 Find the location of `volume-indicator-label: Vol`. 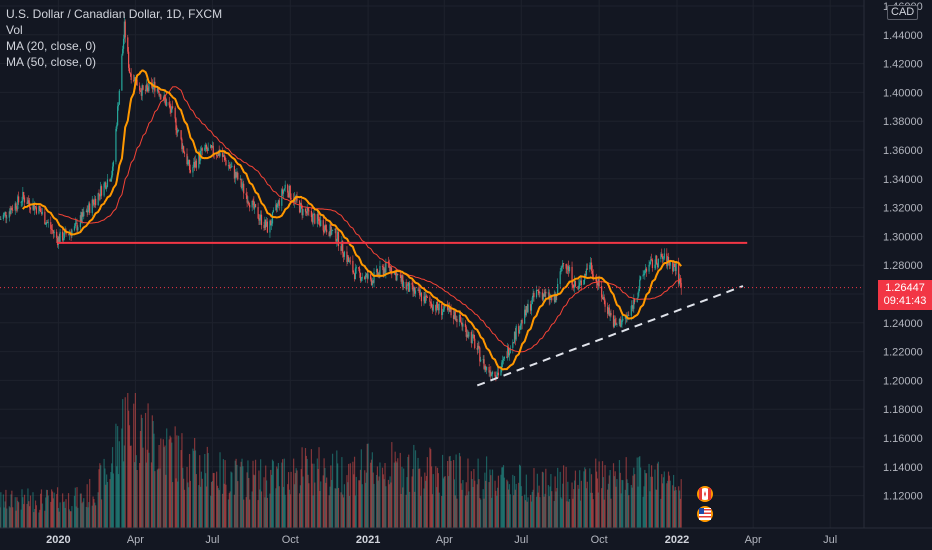

volume-indicator-label: Vol is located at coordinates (14, 30).